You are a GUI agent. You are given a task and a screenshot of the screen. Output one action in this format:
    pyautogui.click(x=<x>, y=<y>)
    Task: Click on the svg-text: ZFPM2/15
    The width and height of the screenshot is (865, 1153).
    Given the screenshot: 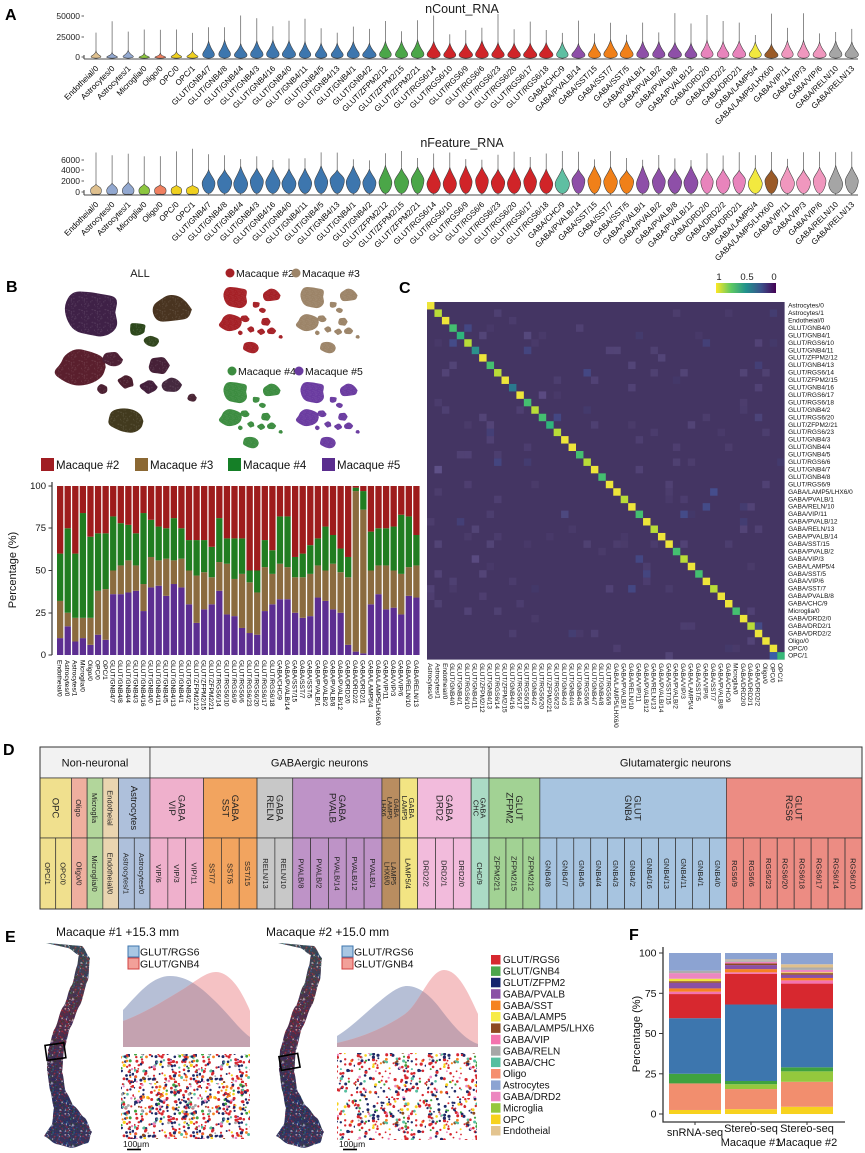 What is the action you would take?
    pyautogui.click(x=513, y=873)
    